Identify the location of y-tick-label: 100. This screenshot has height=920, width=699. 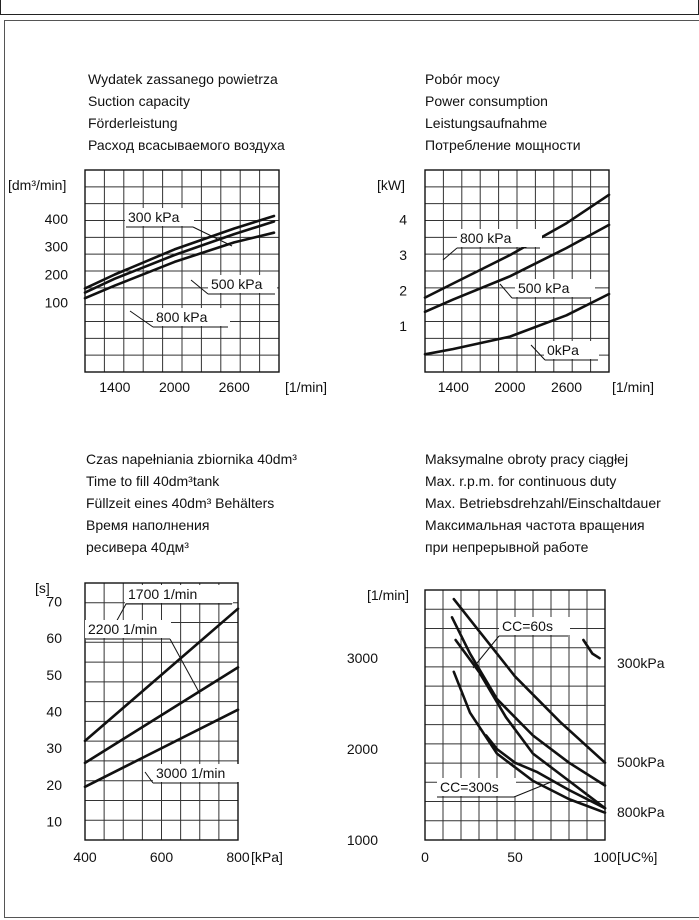
(57, 302).